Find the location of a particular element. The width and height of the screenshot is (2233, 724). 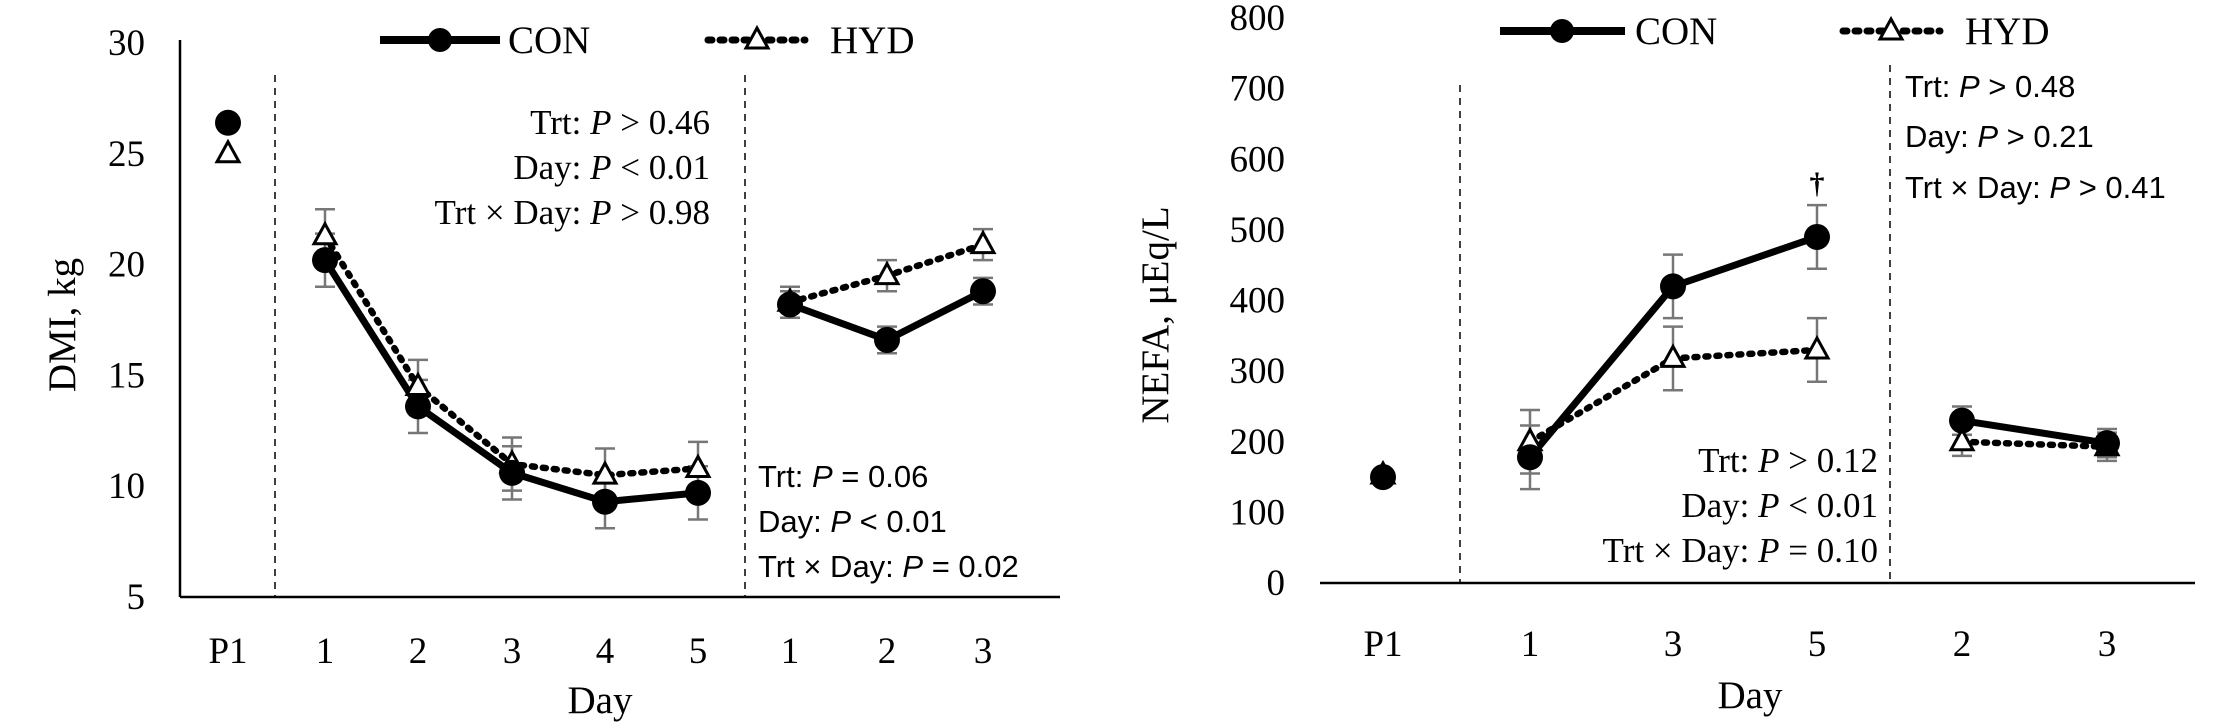

legend-con-marker is located at coordinates (440, 40).